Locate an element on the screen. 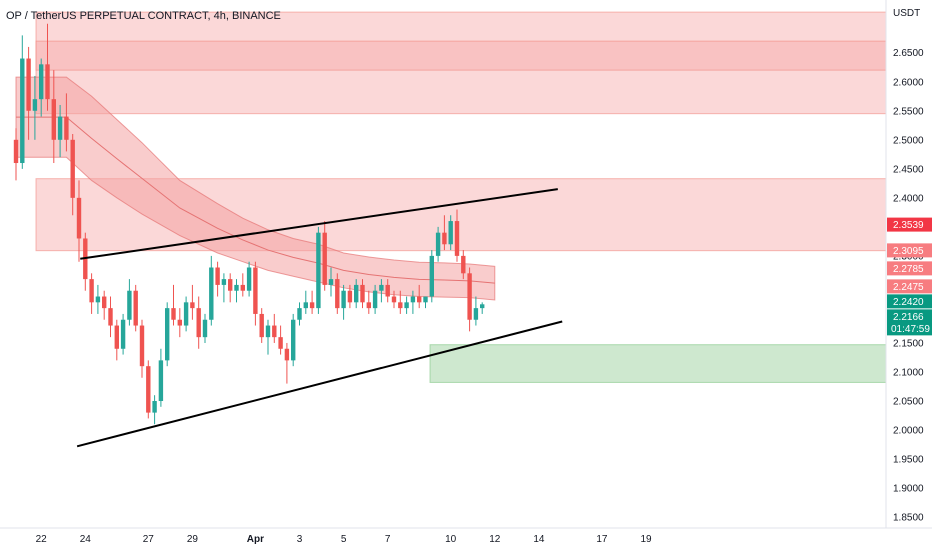 Image resolution: width=932 pixels, height=550 pixels. time-tick-label: 14 is located at coordinates (539, 539).